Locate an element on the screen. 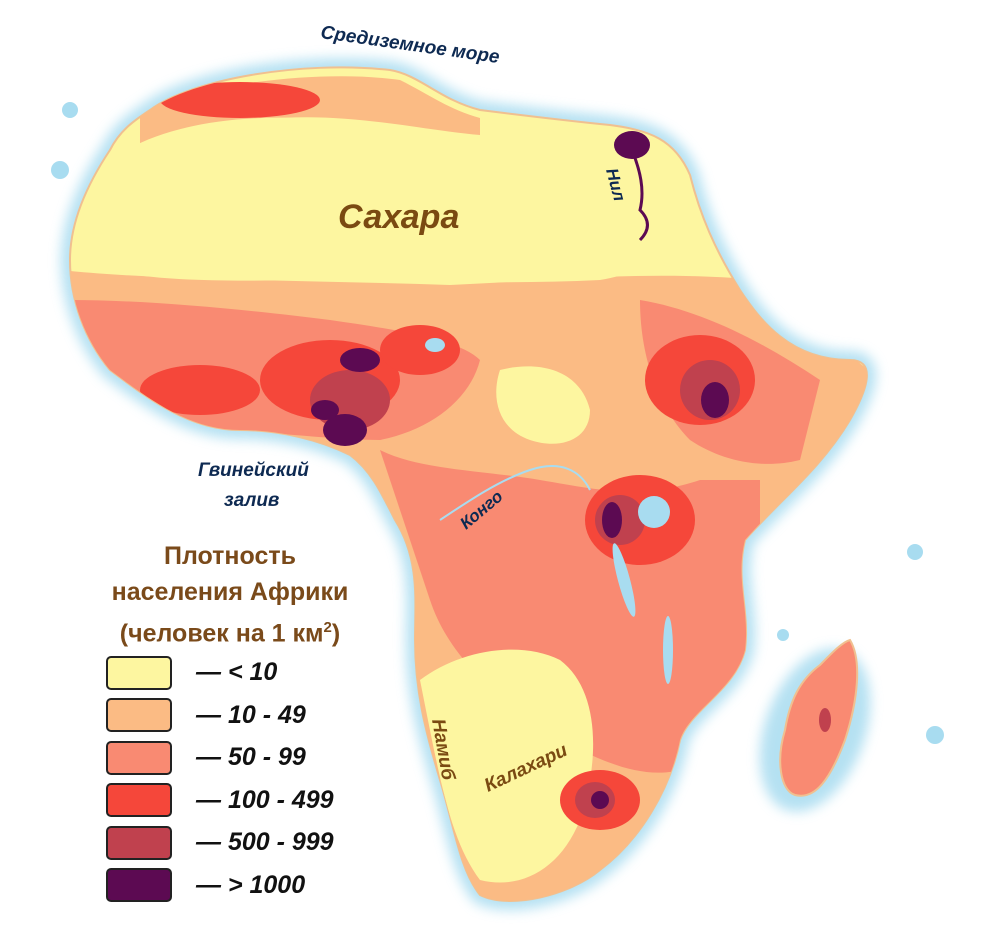  legend-item: — > 1000 is located at coordinates (243, 885).